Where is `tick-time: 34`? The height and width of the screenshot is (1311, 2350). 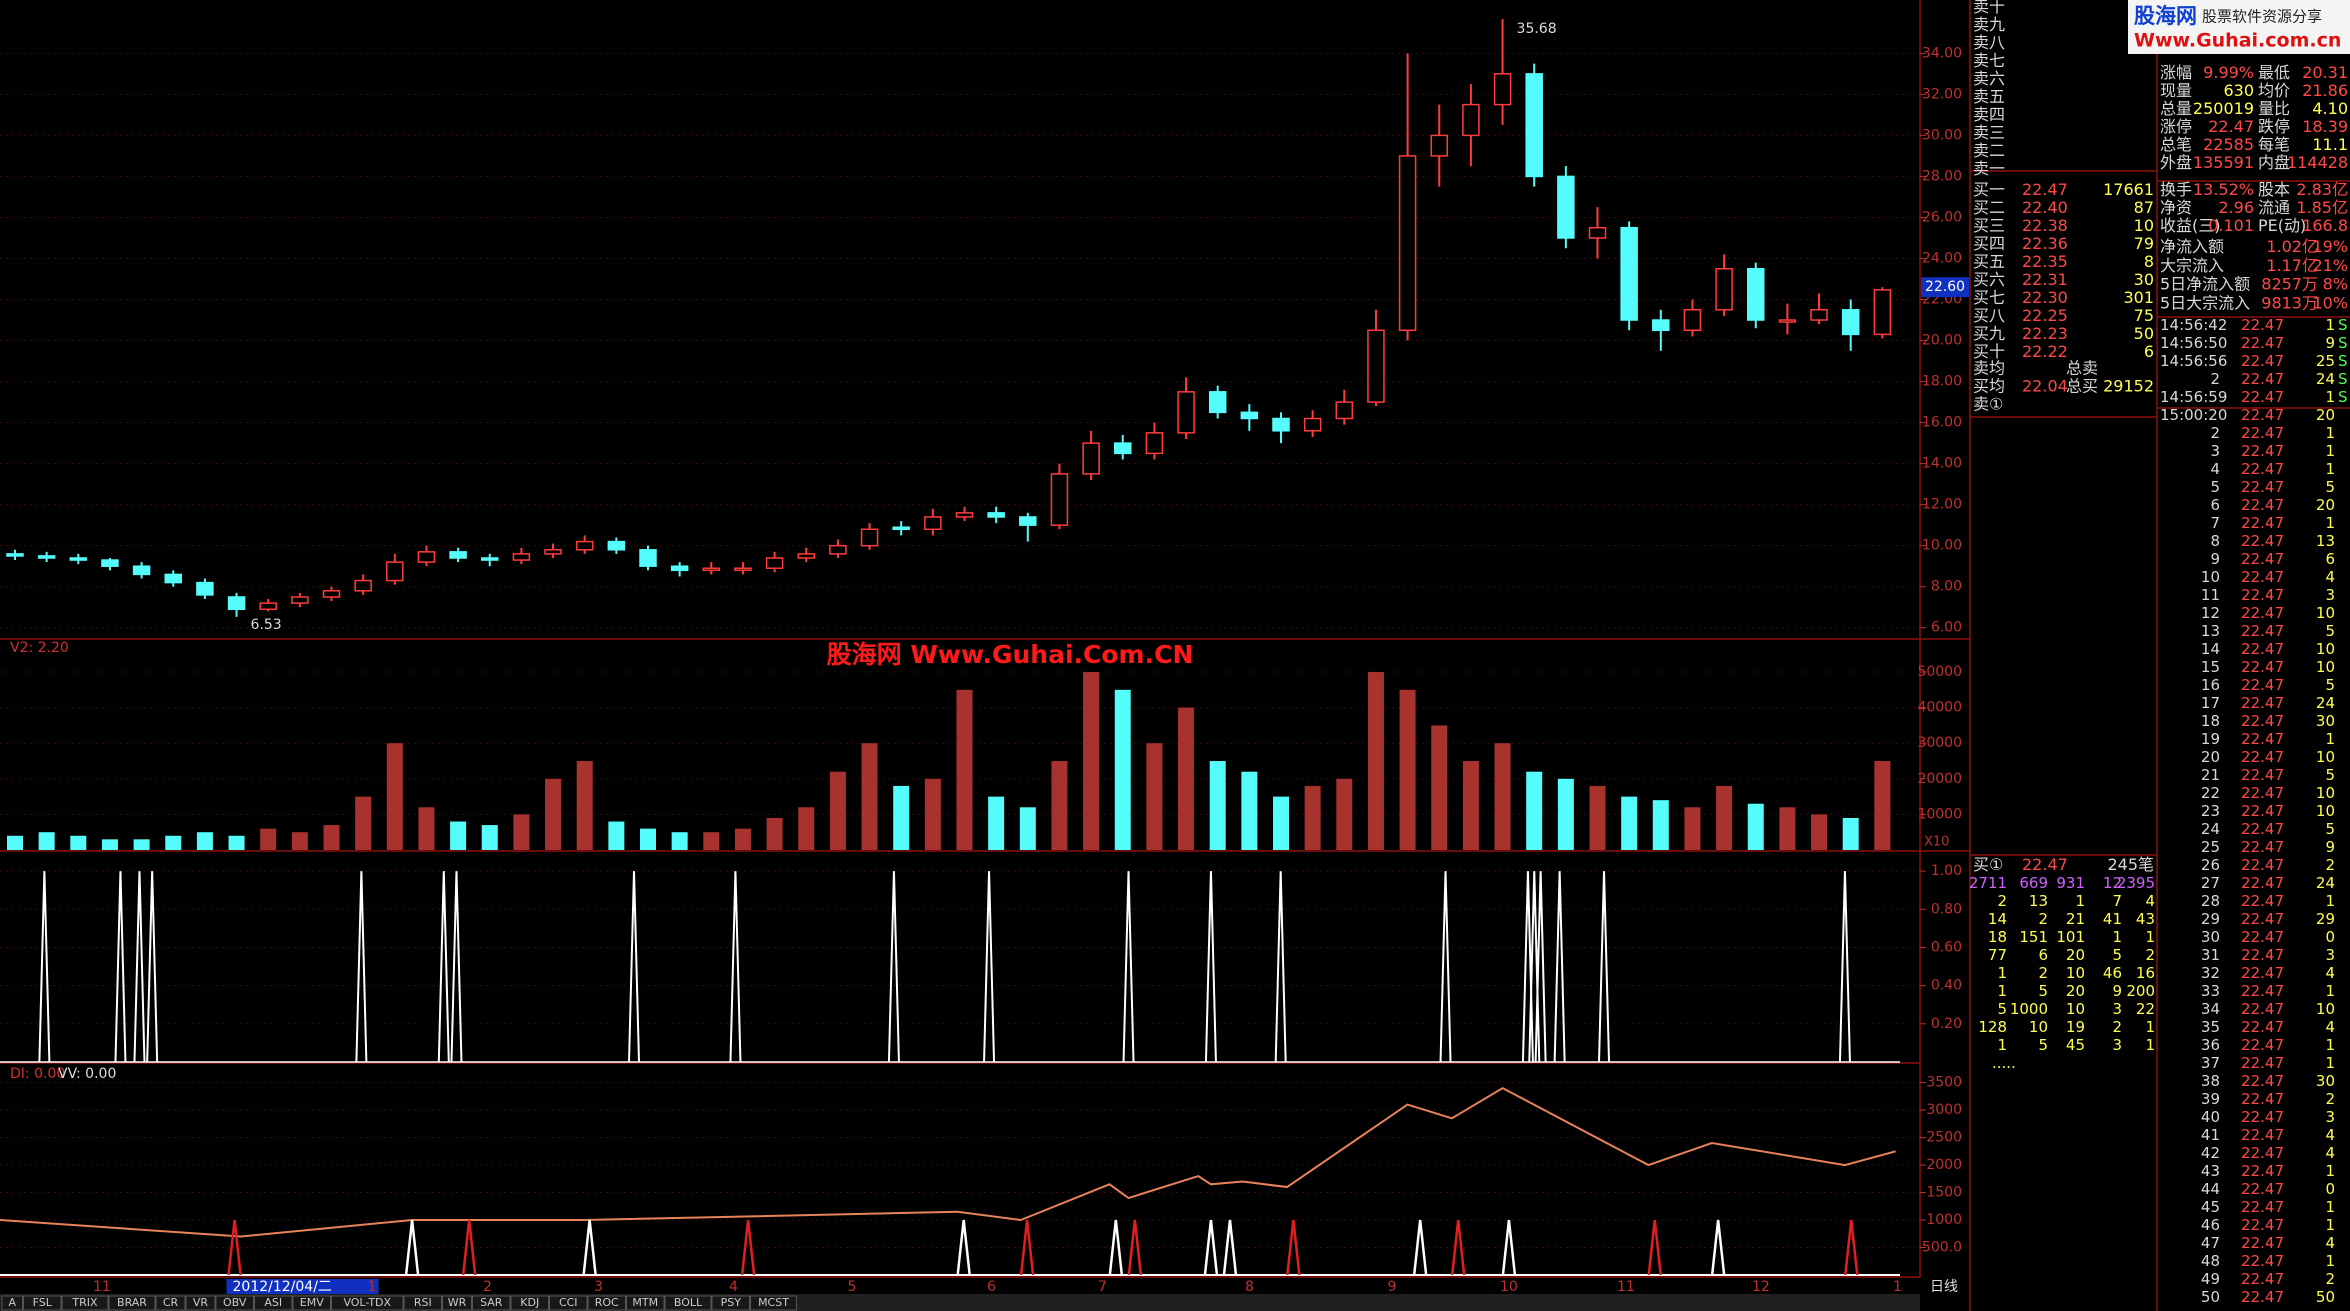
tick-time: 34 is located at coordinates (2210, 1009).